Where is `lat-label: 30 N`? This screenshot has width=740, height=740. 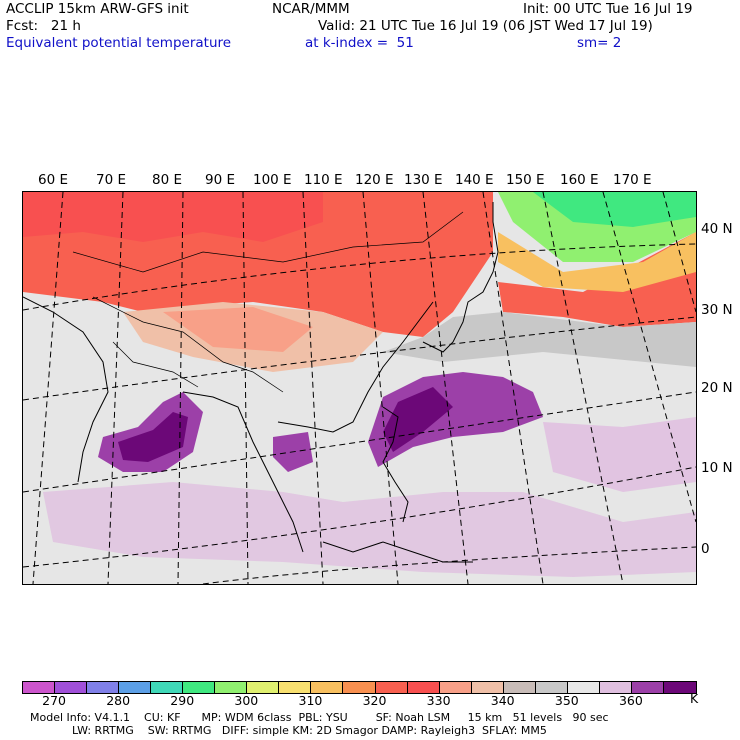 lat-label: 30 N is located at coordinates (717, 310).